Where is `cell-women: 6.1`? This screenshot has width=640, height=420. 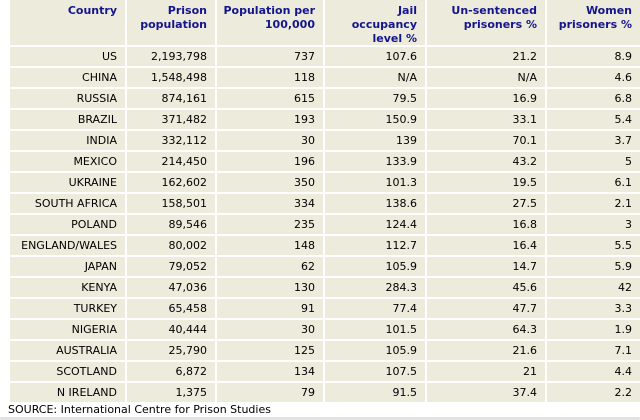
cell-women: 6.1 is located at coordinates (593, 182).